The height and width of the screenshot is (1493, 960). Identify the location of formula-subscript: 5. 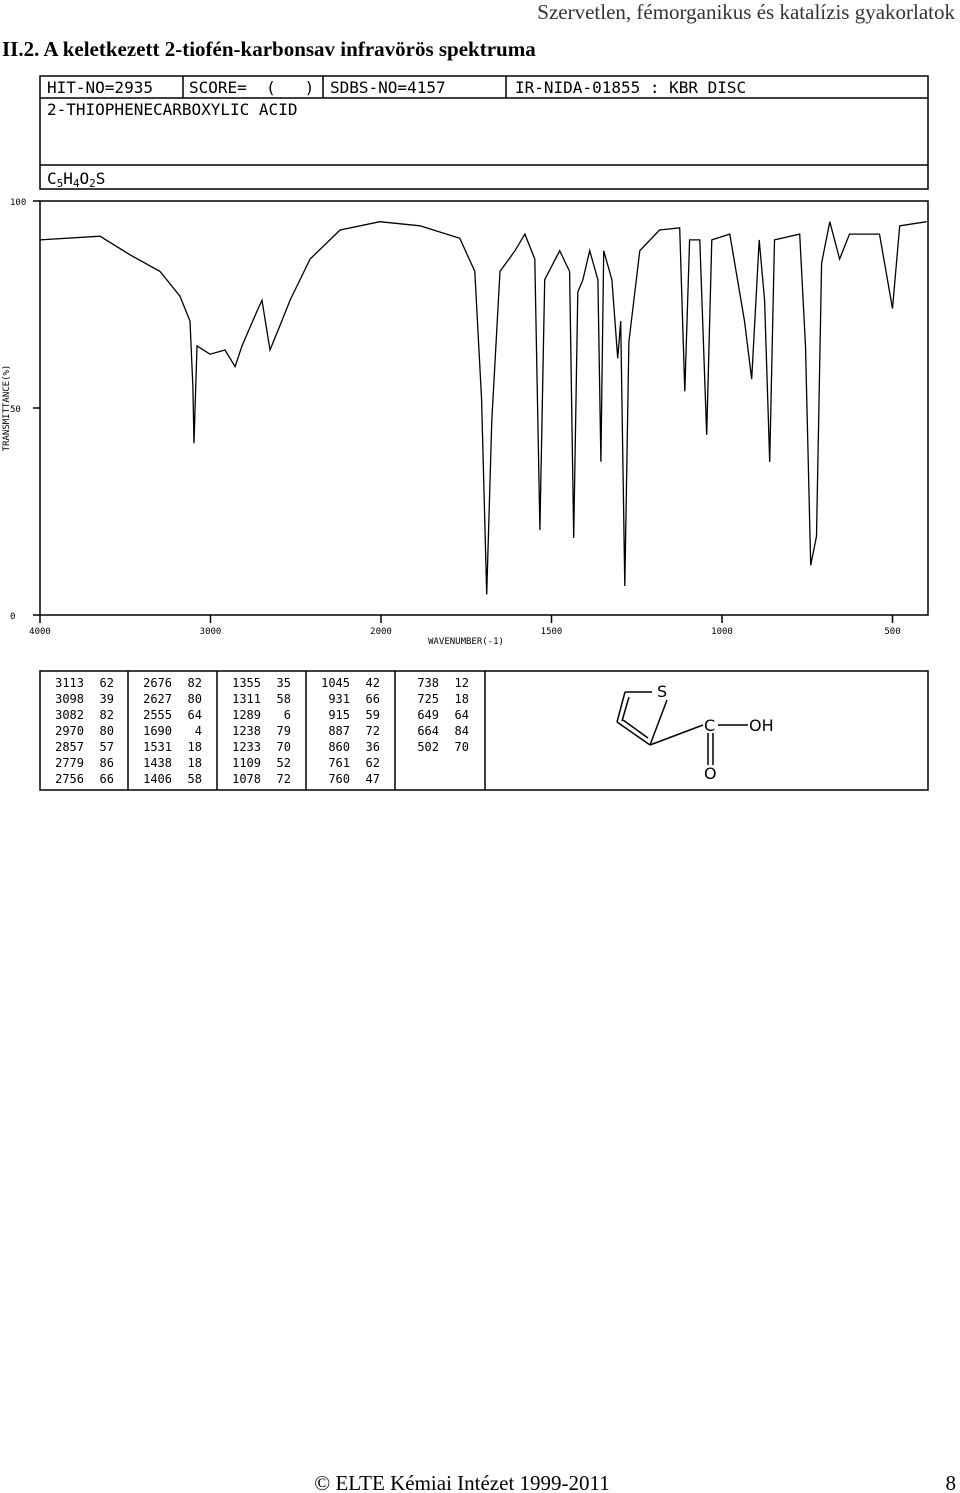
(60, 183).